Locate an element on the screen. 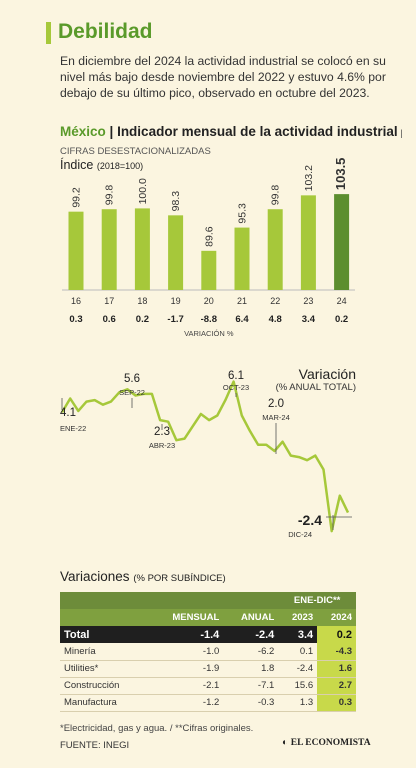 This screenshot has width=416, height=768. bar-value-label: 99.2 is located at coordinates (77, 197).